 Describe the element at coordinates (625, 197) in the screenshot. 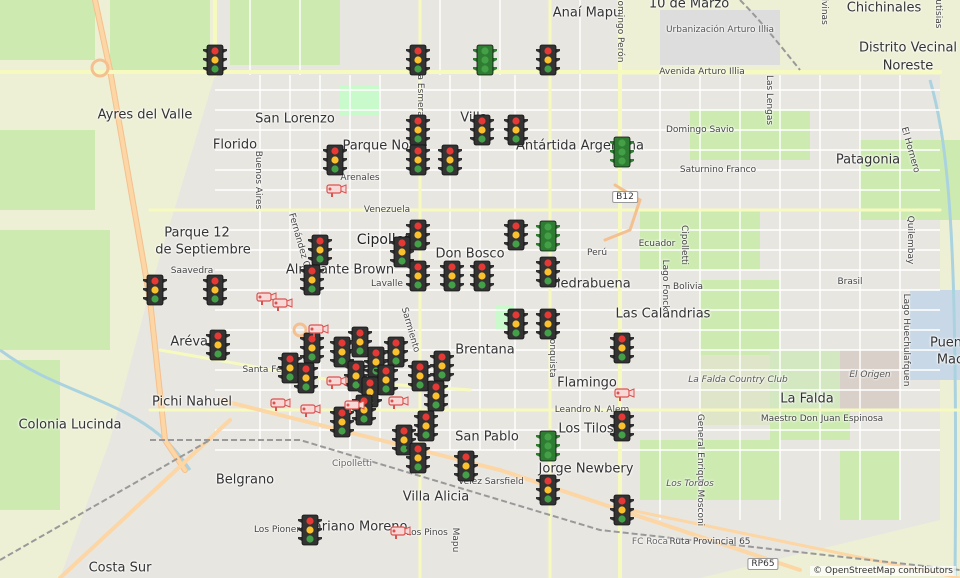

I see `route-shield: B12` at that location.